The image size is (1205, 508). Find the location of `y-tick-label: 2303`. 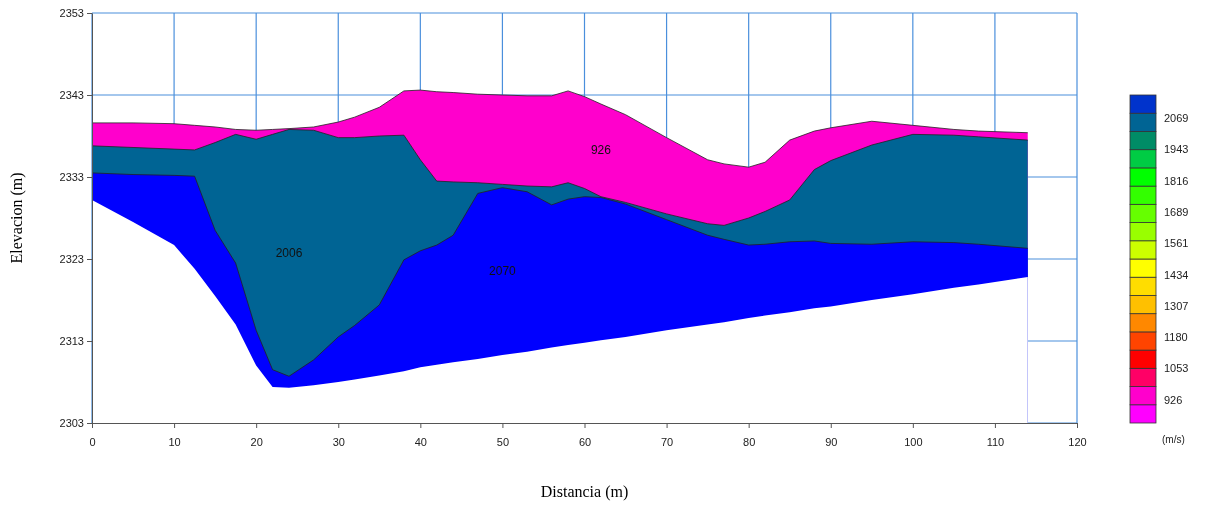

y-tick-label: 2303 is located at coordinates (71, 423).